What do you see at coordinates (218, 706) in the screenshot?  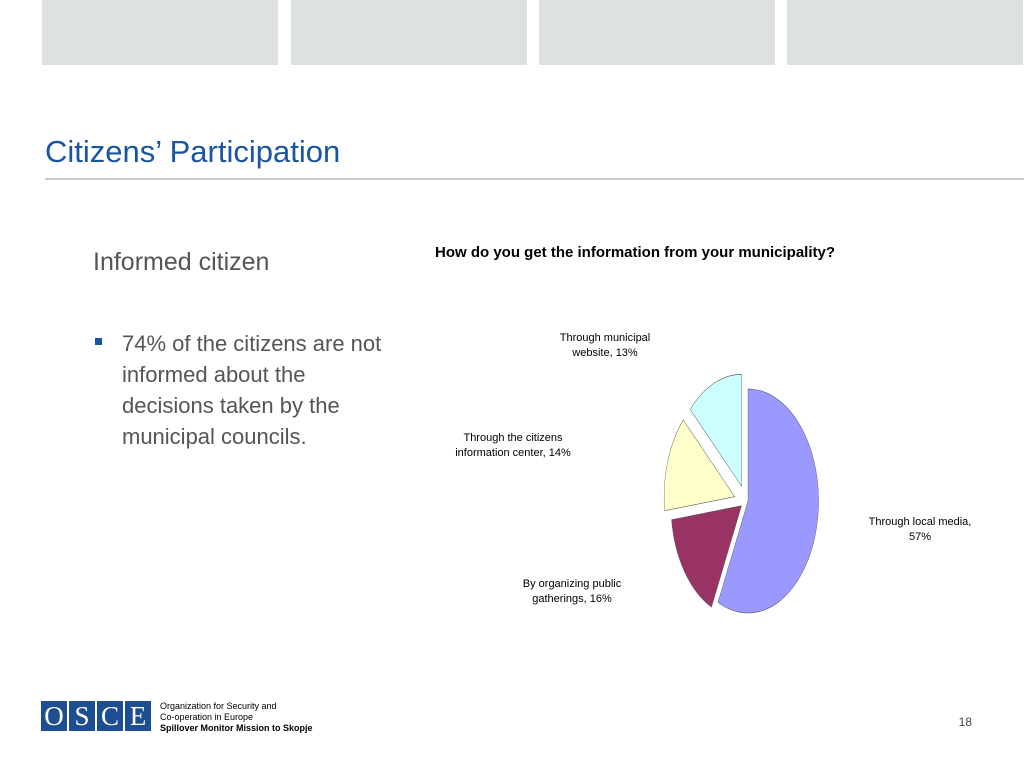 I see `org-line-1: Organization for Security and` at bounding box center [218, 706].